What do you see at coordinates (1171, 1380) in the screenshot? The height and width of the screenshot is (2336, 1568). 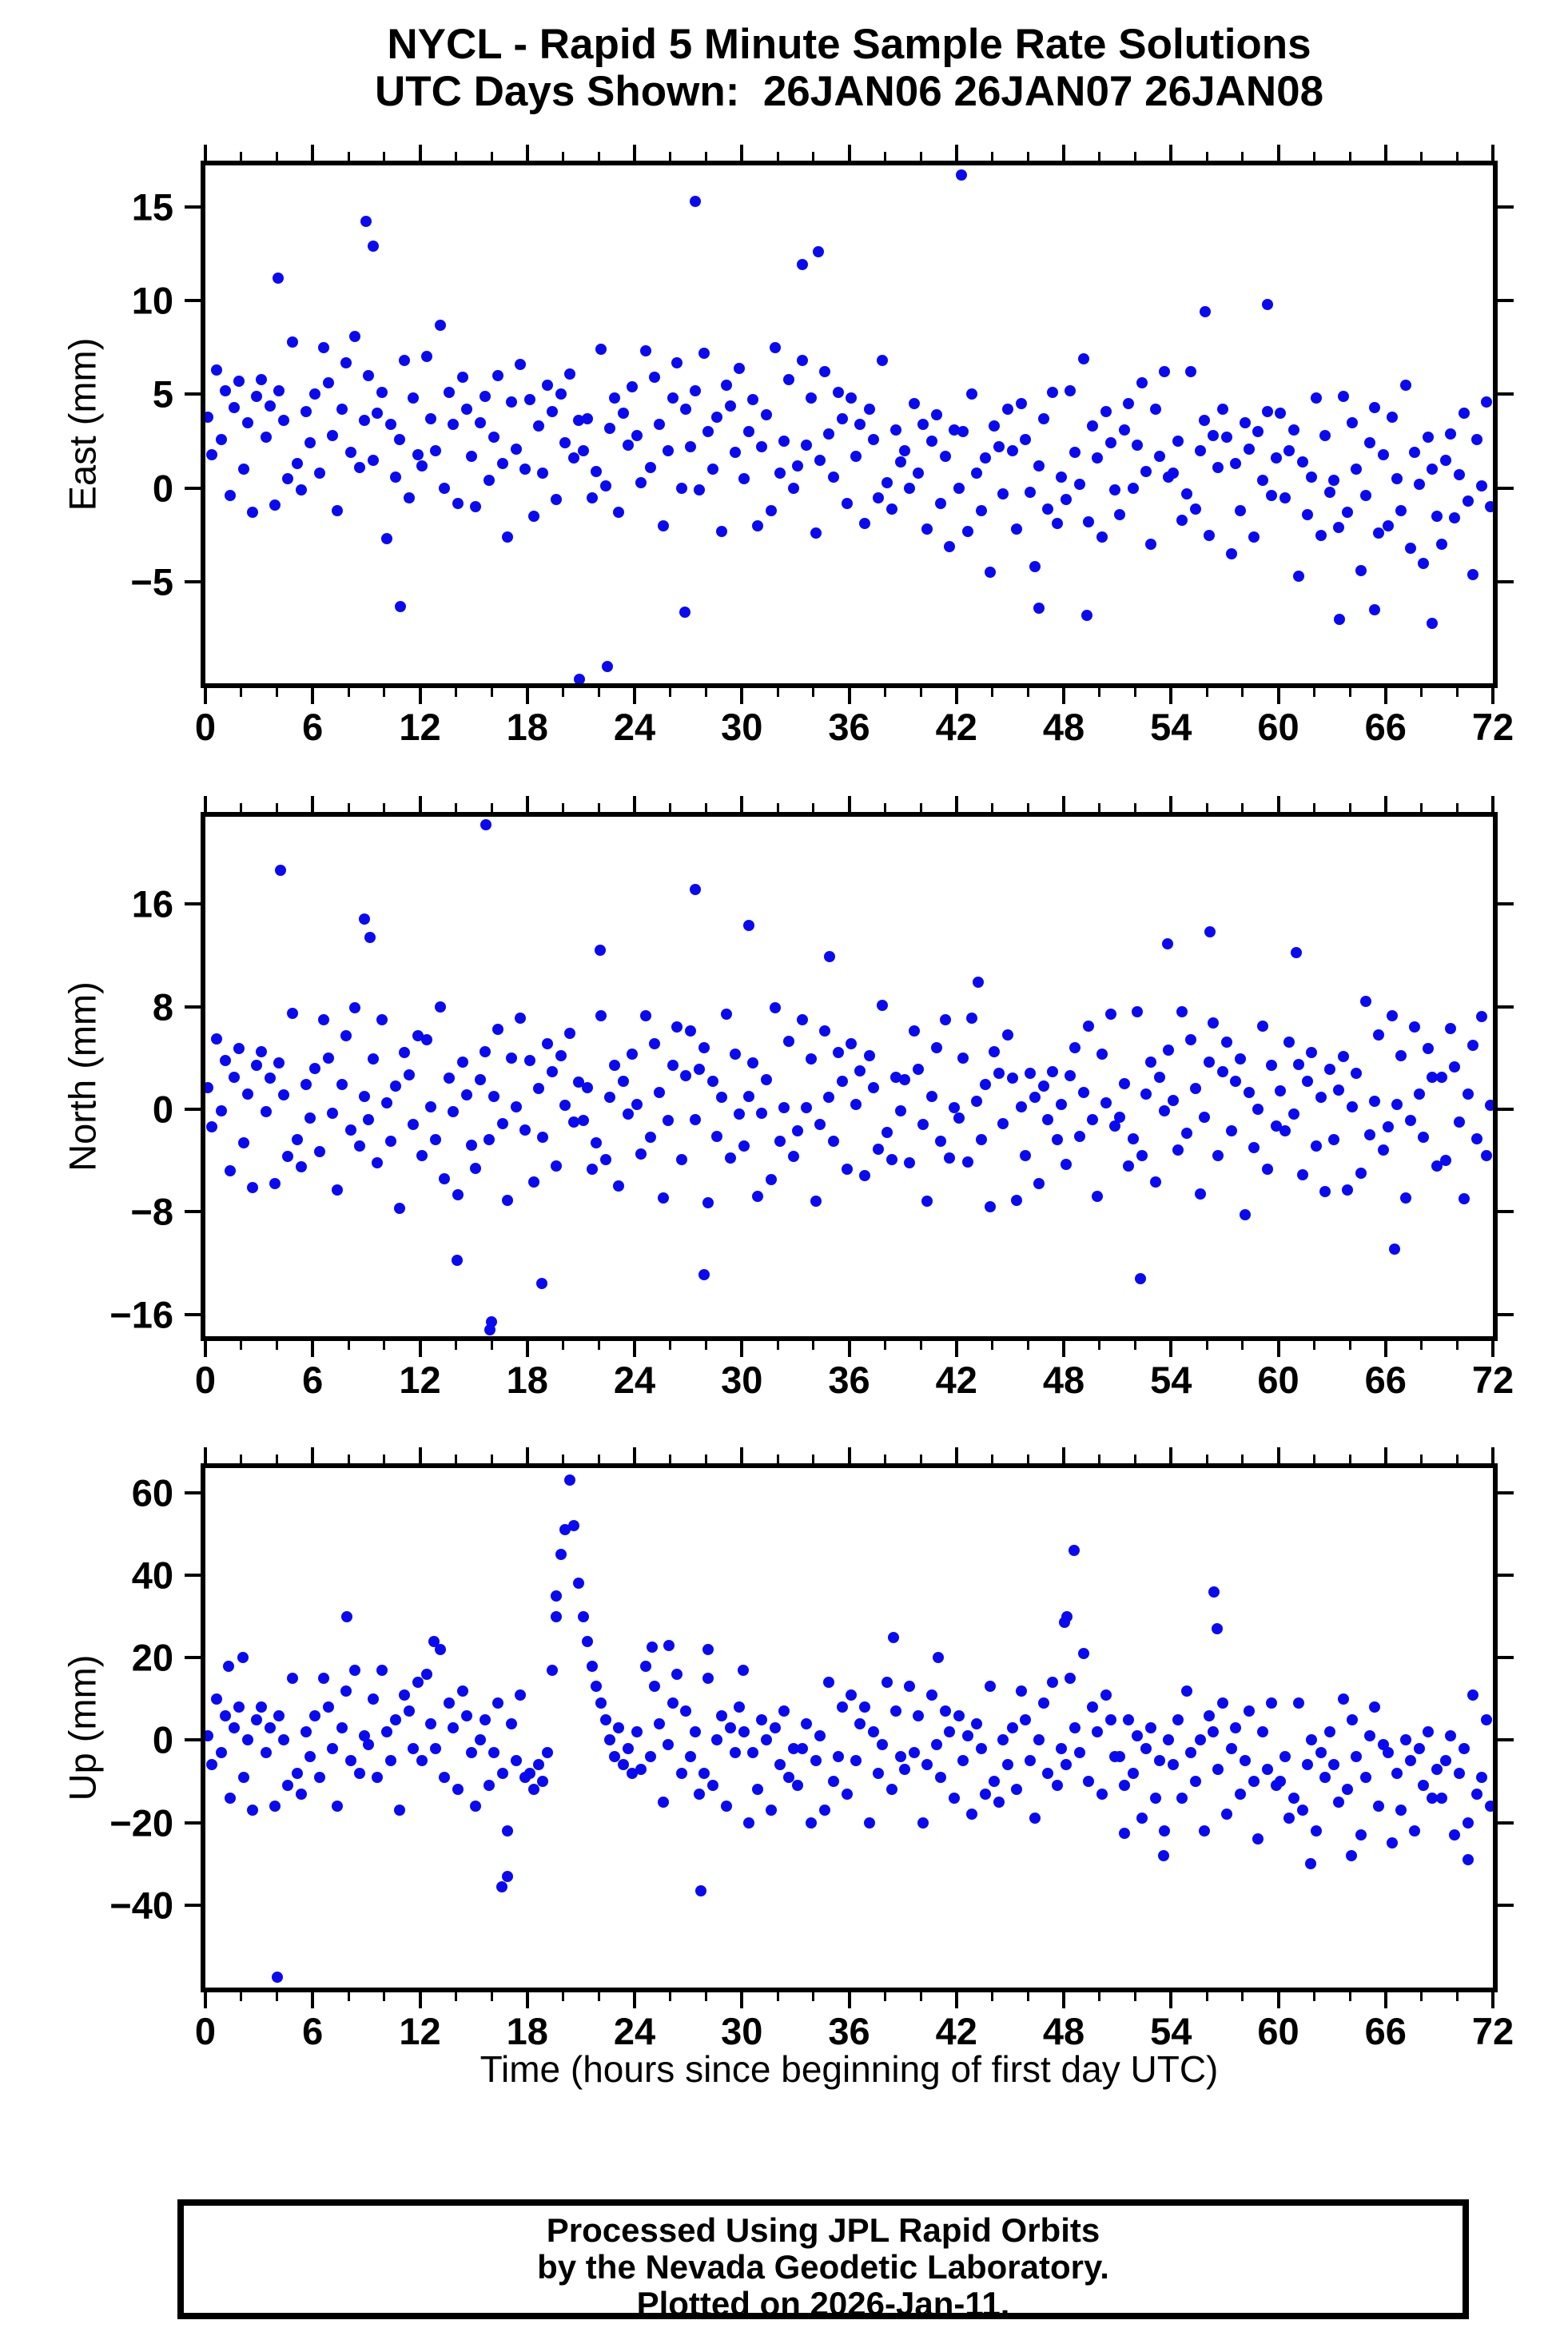 I see `x-tick-label: 54` at bounding box center [1171, 1380].